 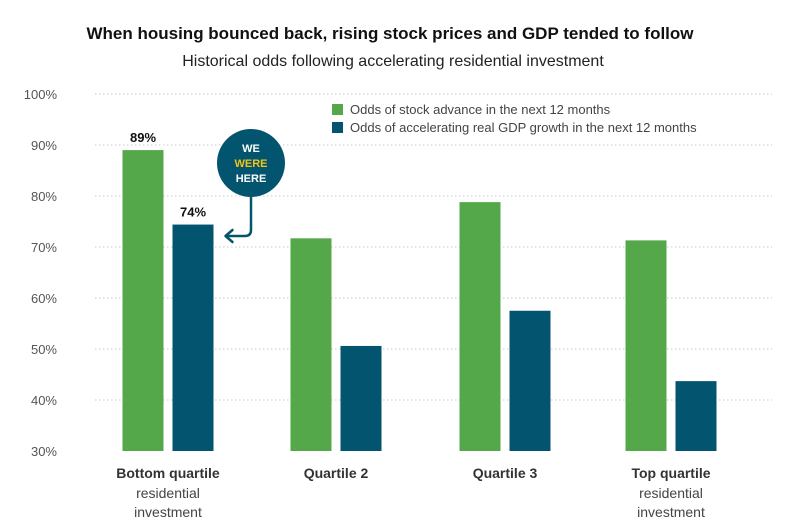 I want to click on y-tick-label: 80%, so click(x=44, y=196).